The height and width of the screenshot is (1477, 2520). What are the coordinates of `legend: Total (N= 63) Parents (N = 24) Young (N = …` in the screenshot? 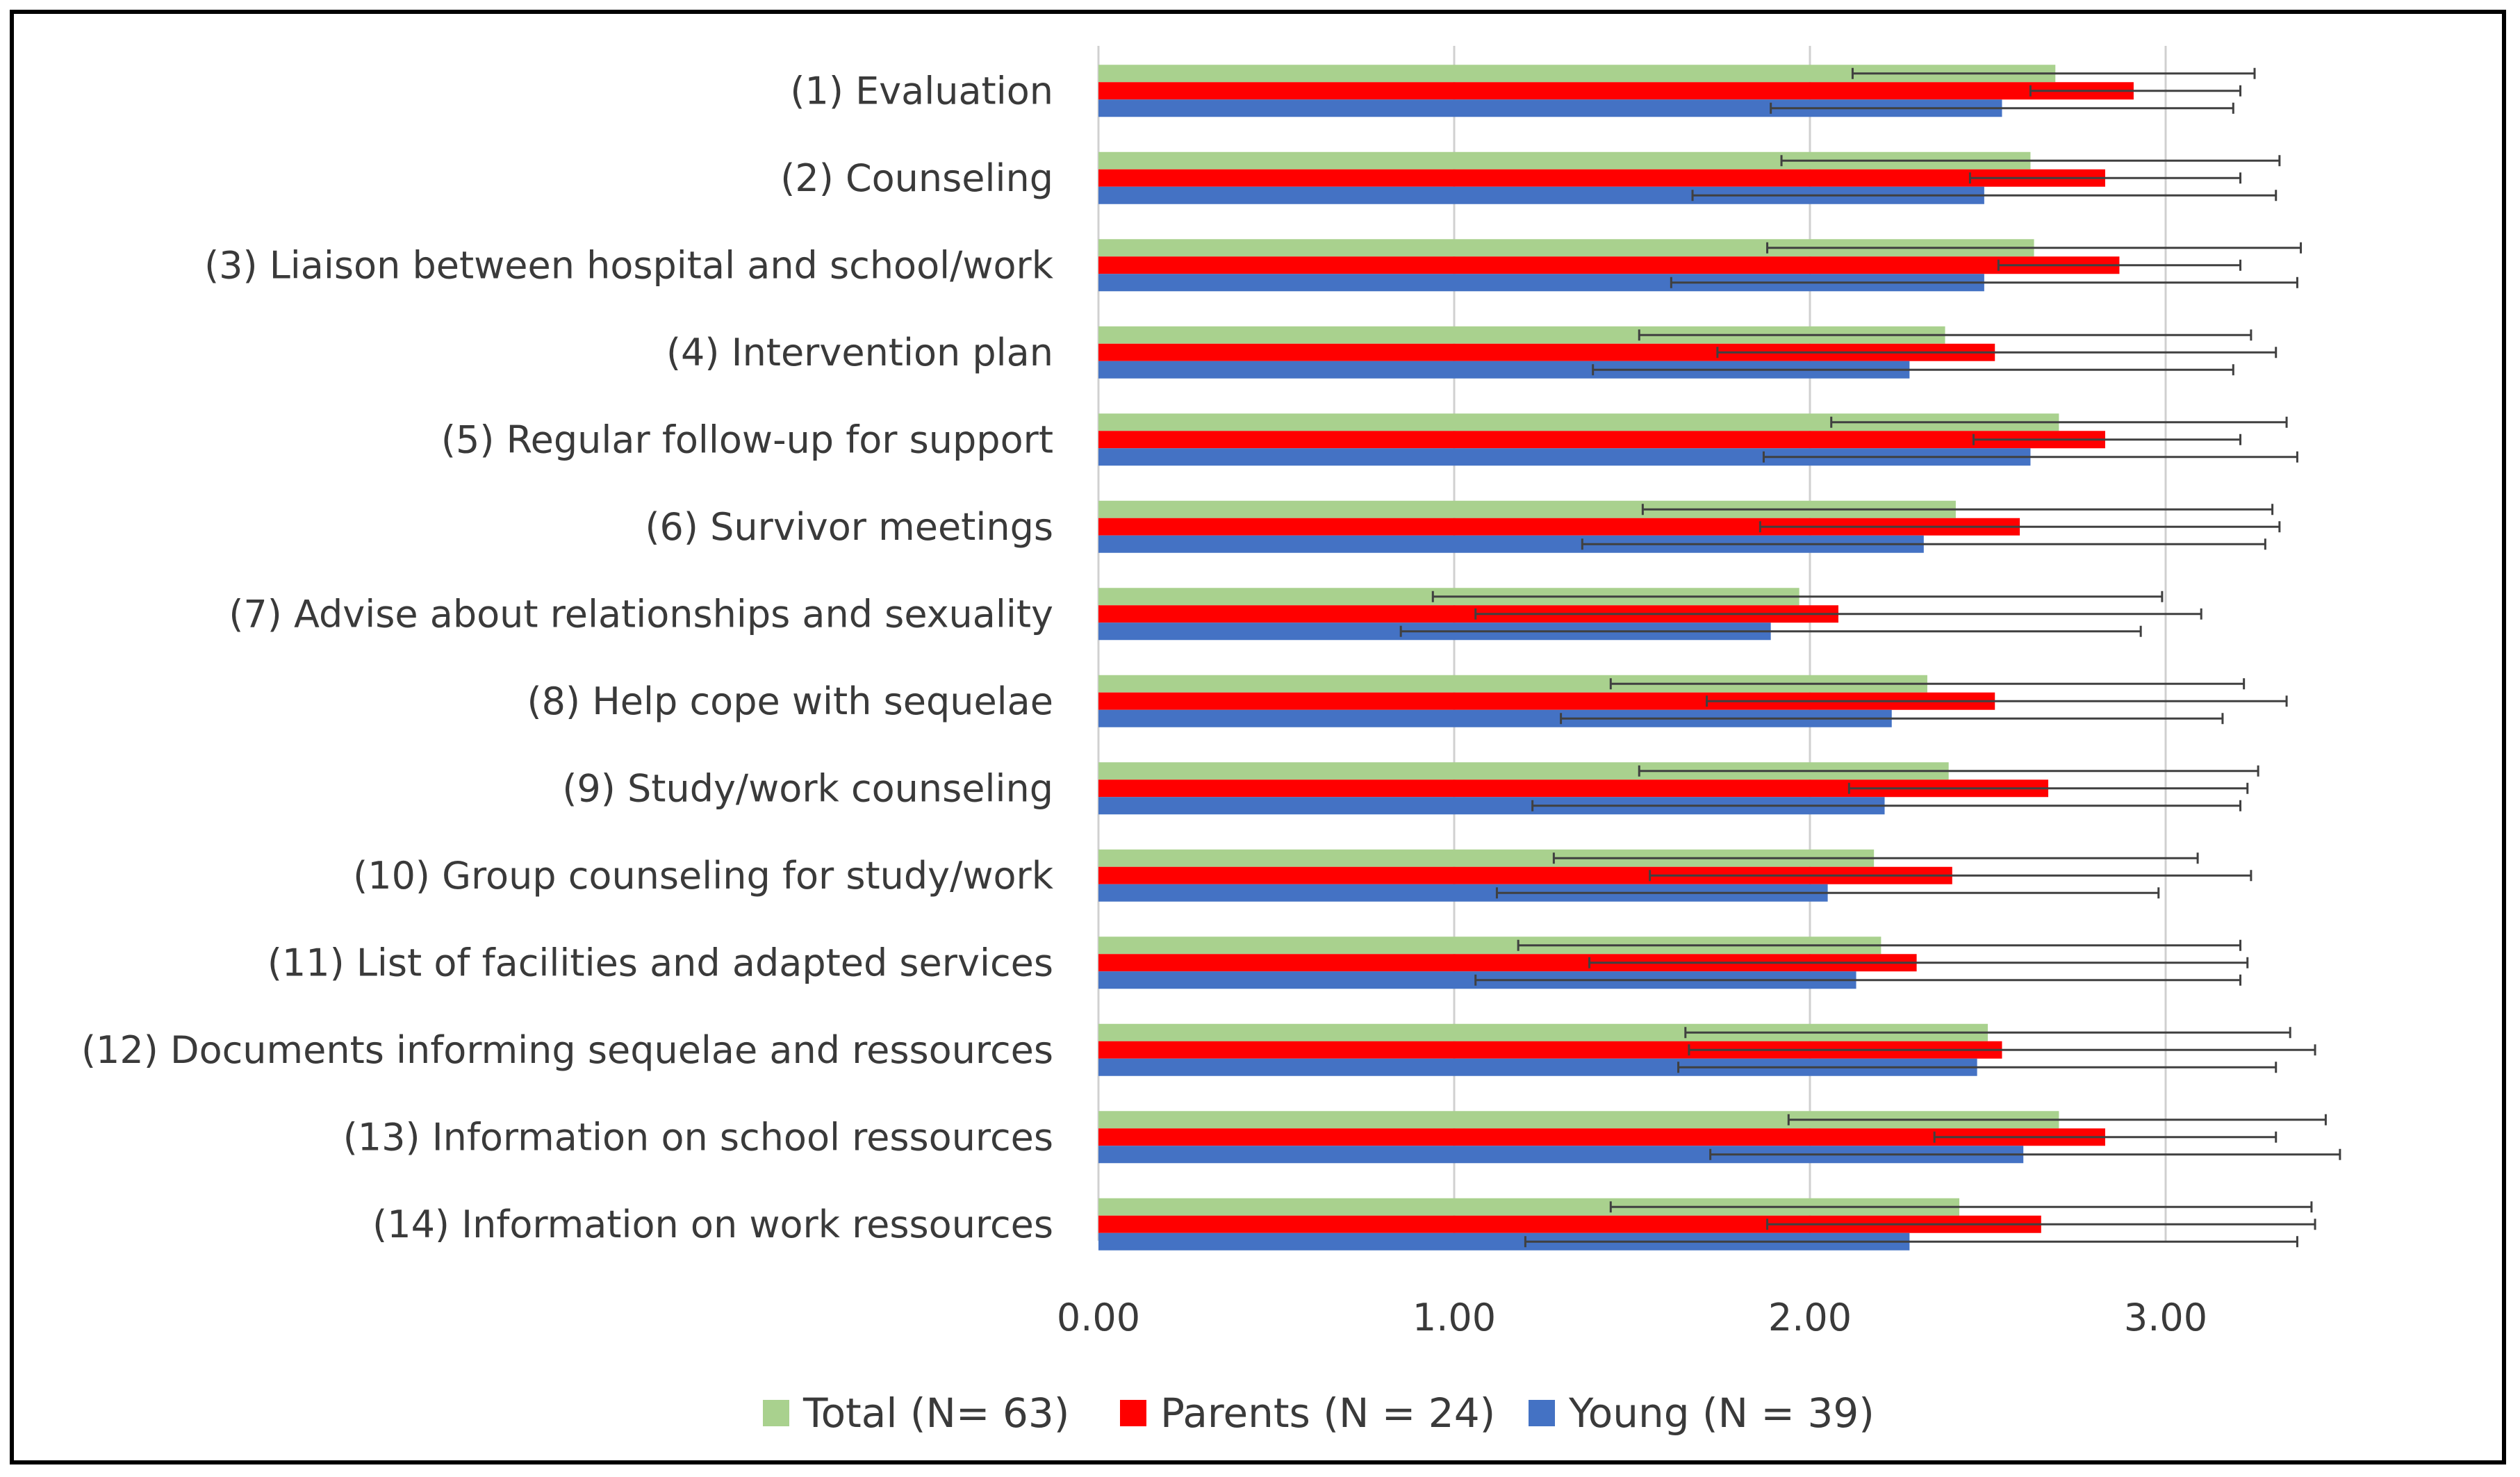 It's located at (1319, 1413).